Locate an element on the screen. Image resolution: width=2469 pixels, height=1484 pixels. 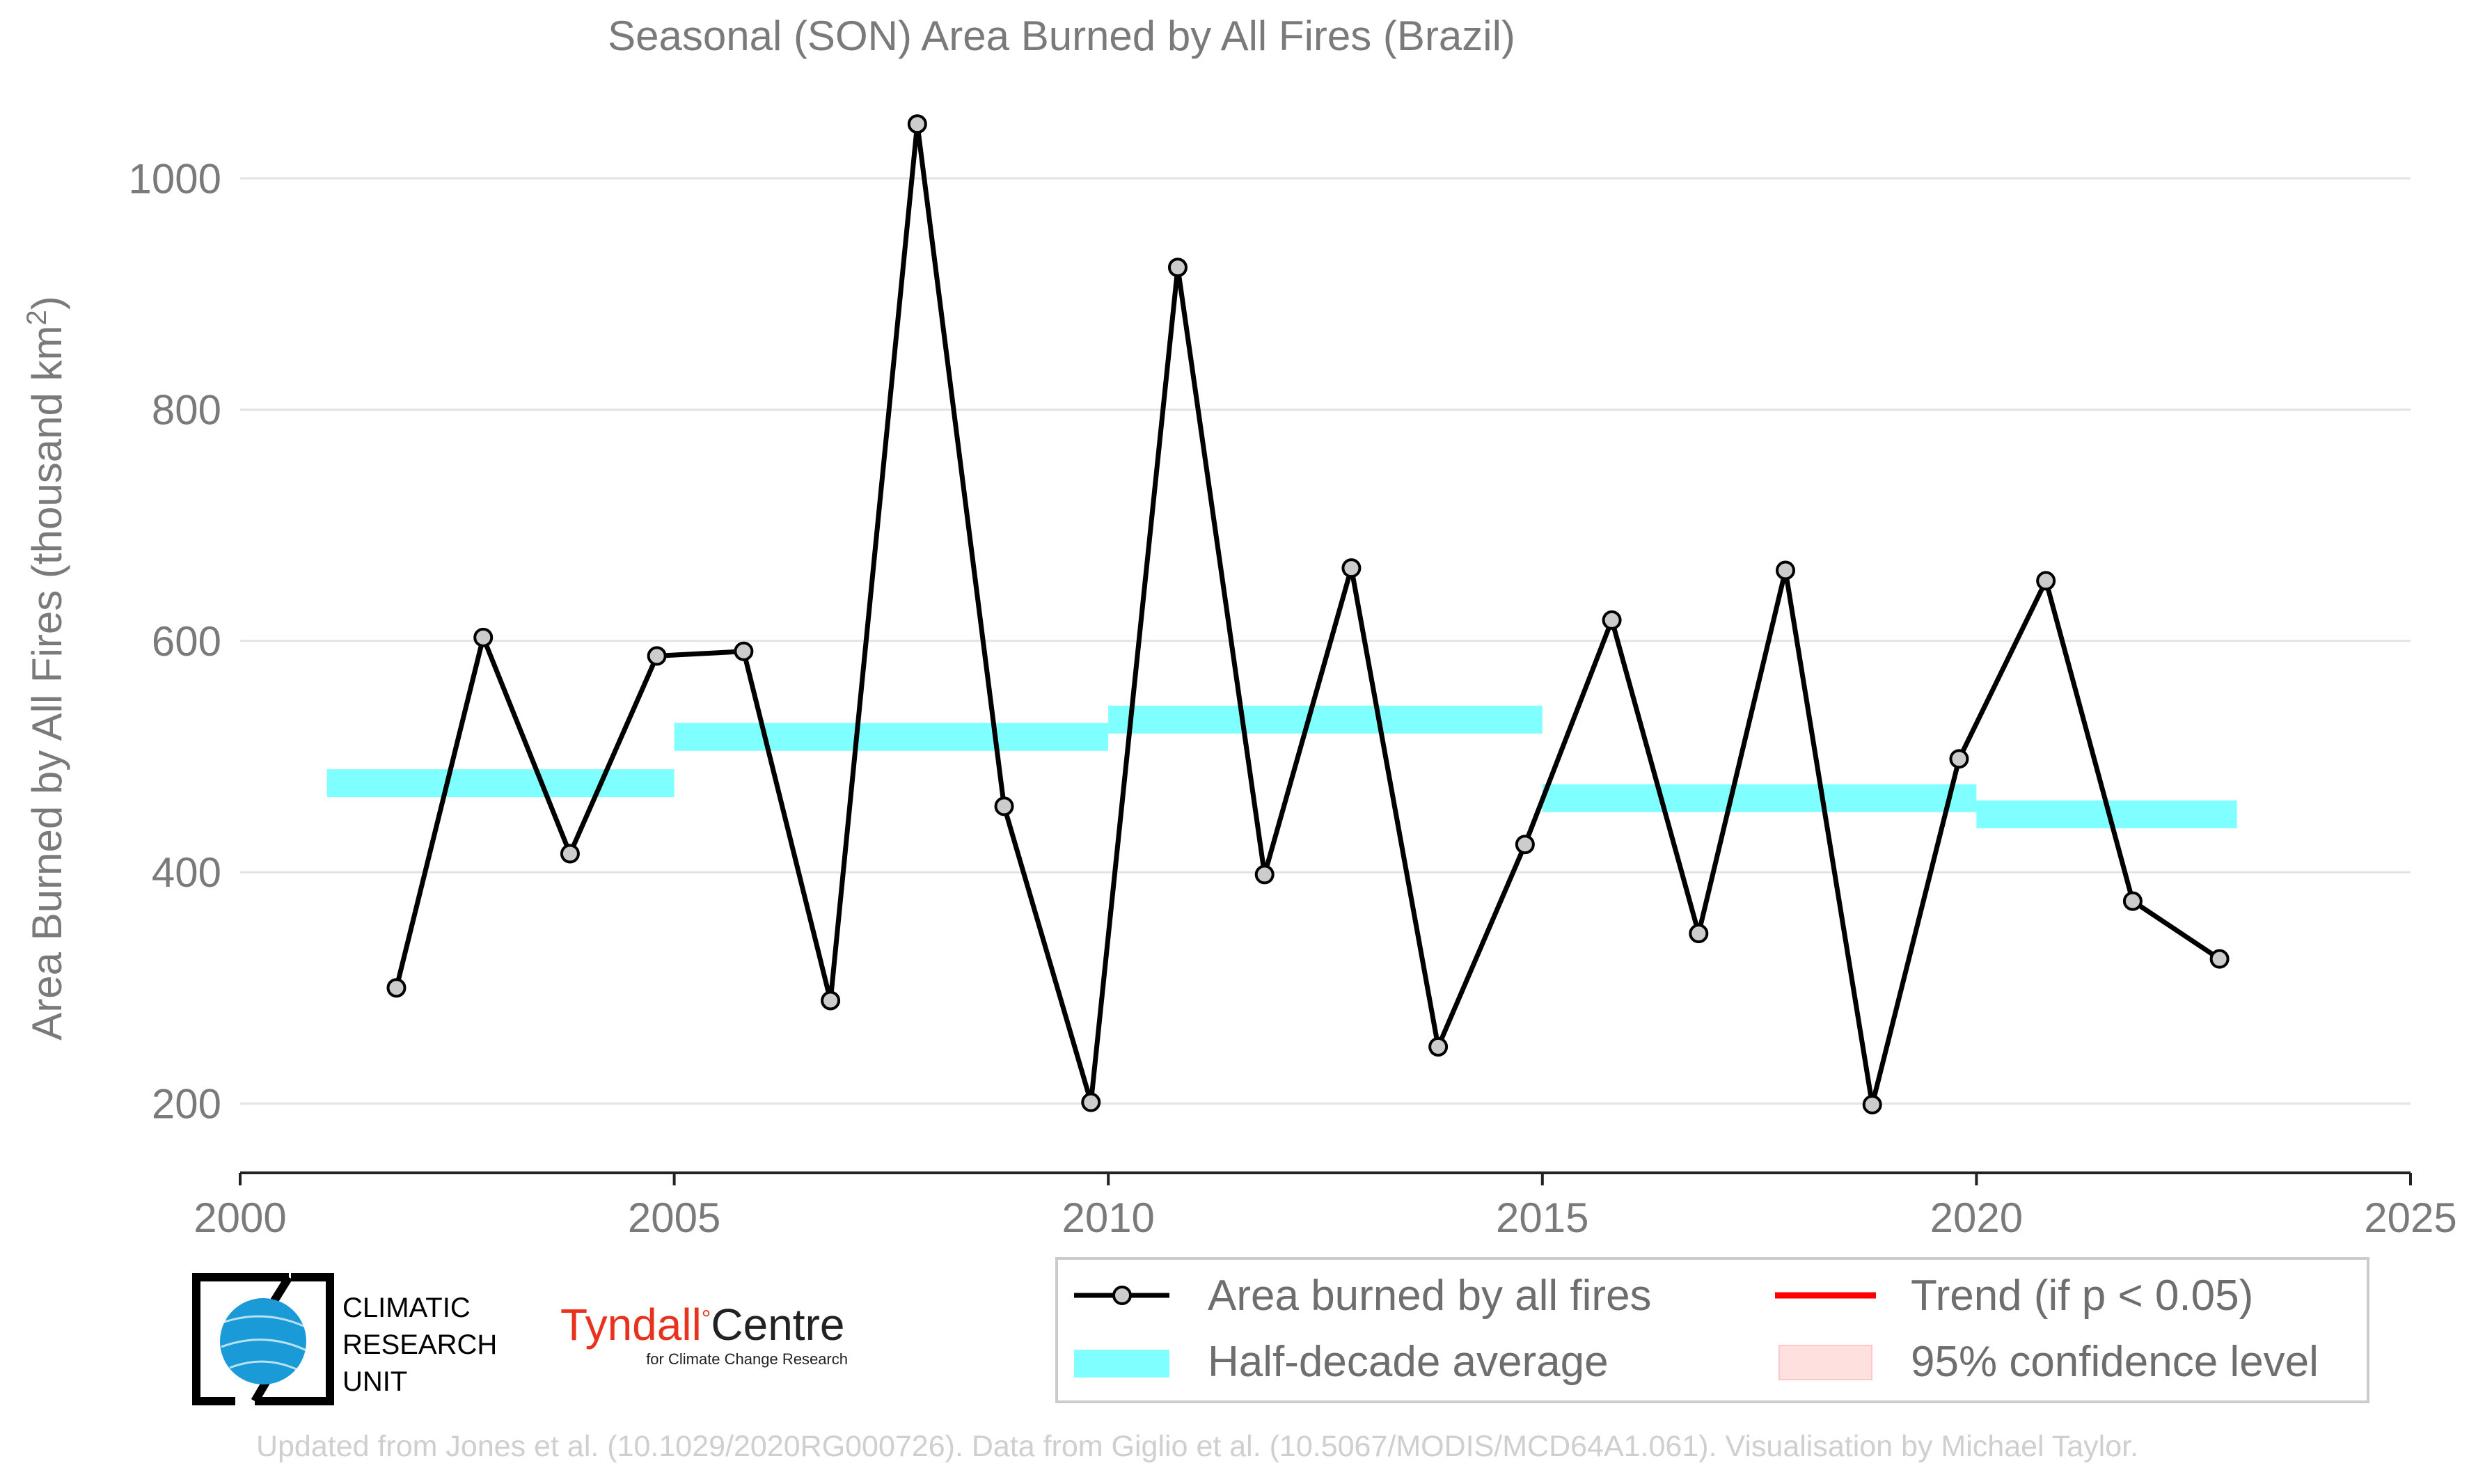
x-tick-label-2005: 2005 is located at coordinates (674, 1217).